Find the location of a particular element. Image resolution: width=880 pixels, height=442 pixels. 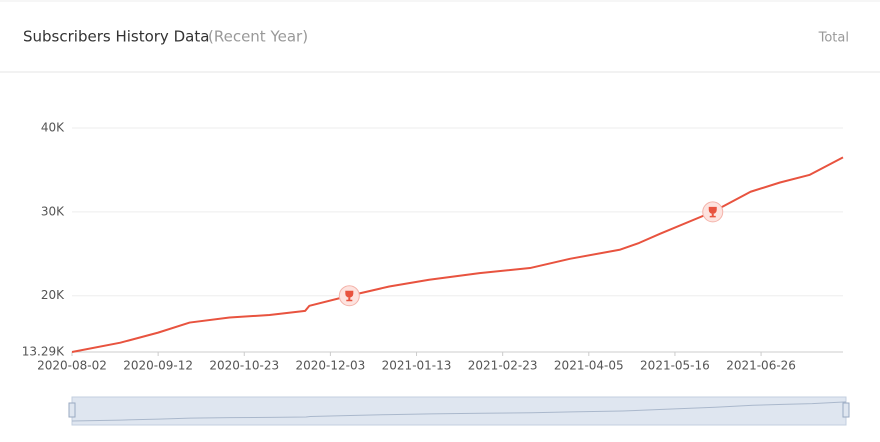

chart-subtitle: (Recent Year) is located at coordinates (258, 37).